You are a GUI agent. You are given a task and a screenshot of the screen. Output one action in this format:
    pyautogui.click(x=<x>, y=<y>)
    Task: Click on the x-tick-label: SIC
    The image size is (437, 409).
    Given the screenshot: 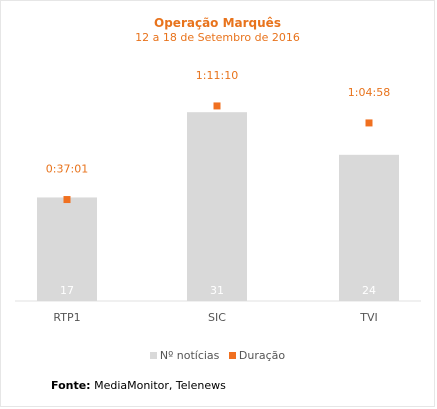 What is the action you would take?
    pyautogui.click(x=217, y=317)
    